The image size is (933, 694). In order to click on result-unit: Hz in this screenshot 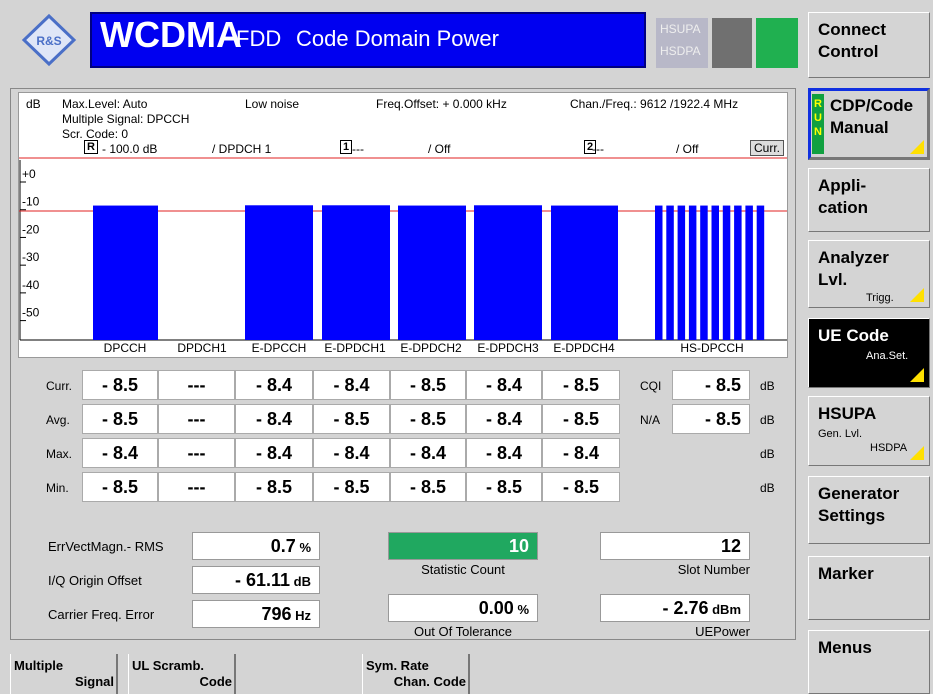, I will do `click(301, 615)`.